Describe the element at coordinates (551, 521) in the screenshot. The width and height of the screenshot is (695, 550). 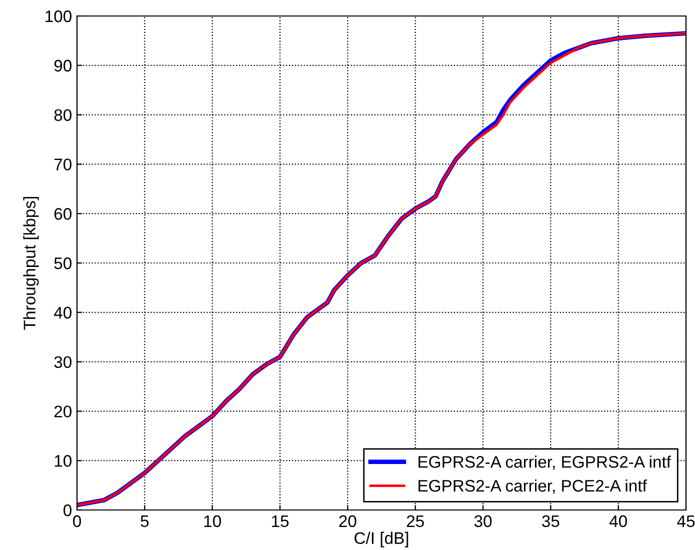
I see `x-tick-label: 35` at that location.